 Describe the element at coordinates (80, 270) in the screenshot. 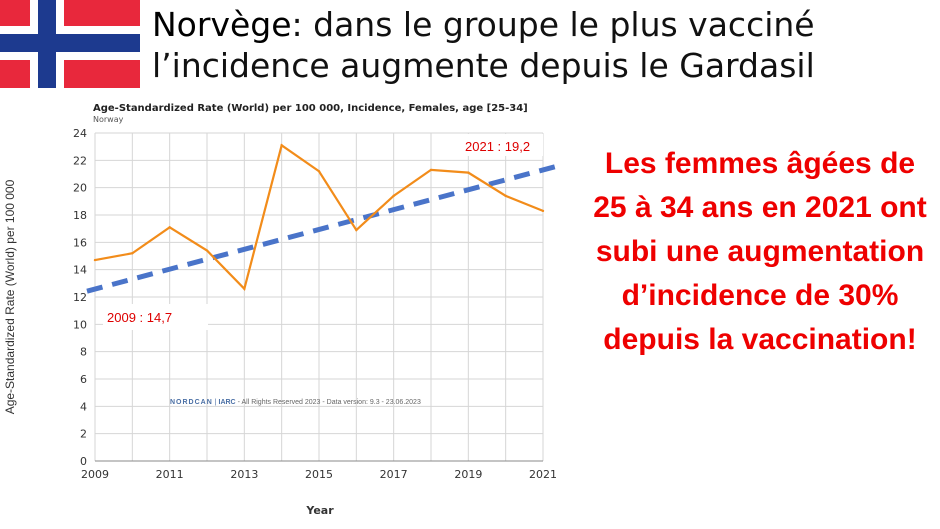

I see `y-tick-label: 14` at that location.